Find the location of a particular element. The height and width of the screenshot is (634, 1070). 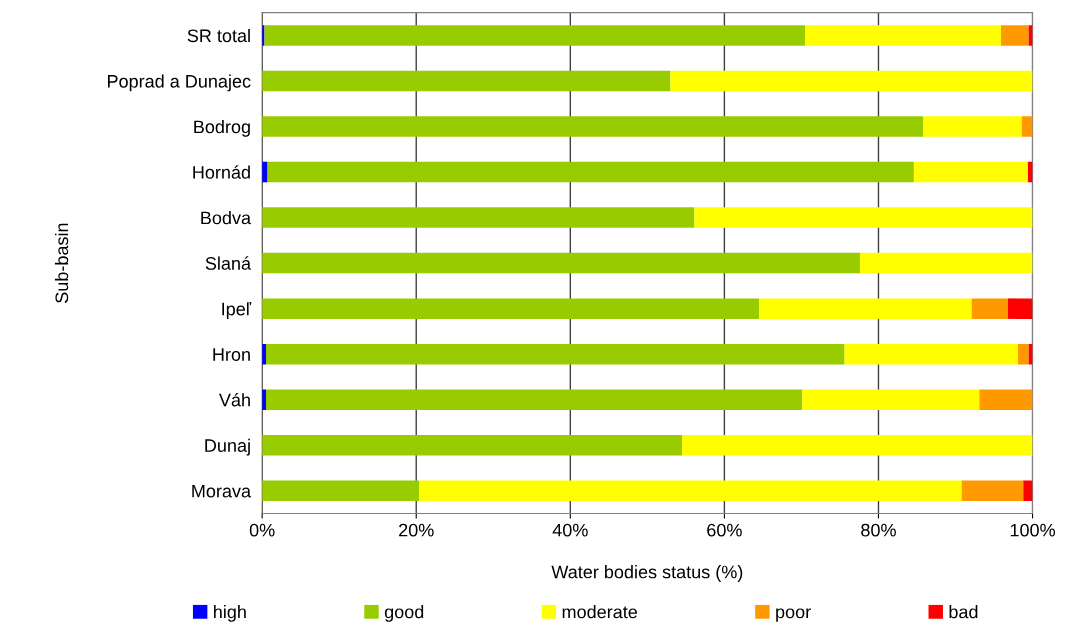

y-tick-label: Hron is located at coordinates (231, 354).